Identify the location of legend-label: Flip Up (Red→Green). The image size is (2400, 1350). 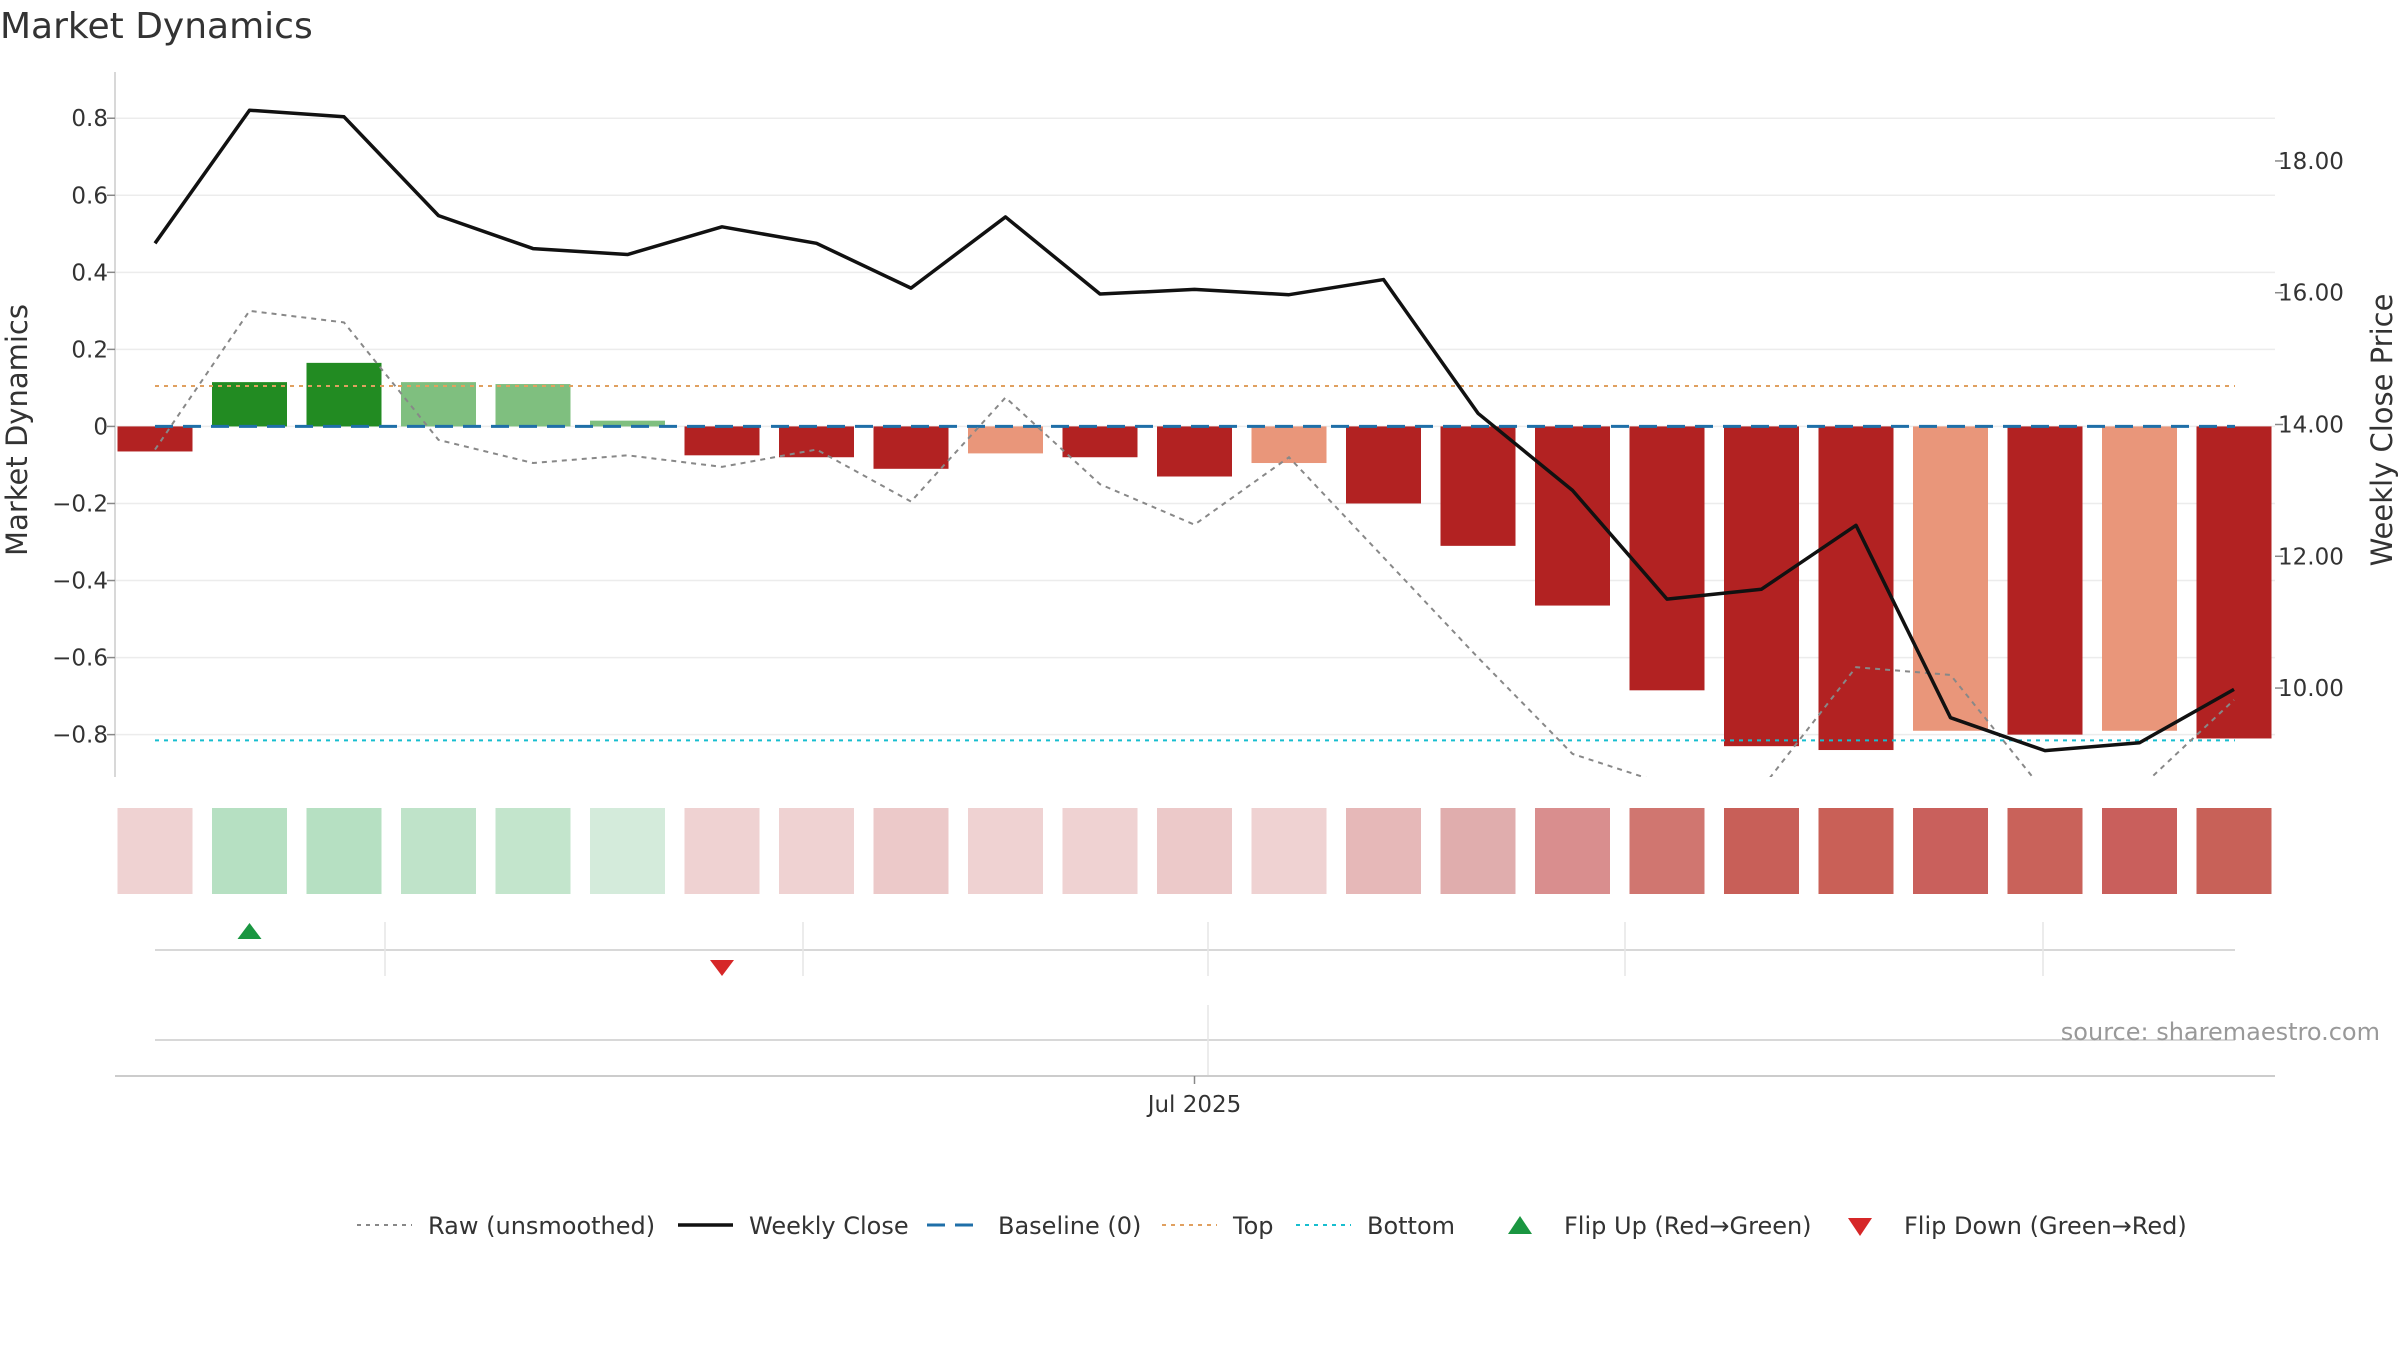
(1688, 1226).